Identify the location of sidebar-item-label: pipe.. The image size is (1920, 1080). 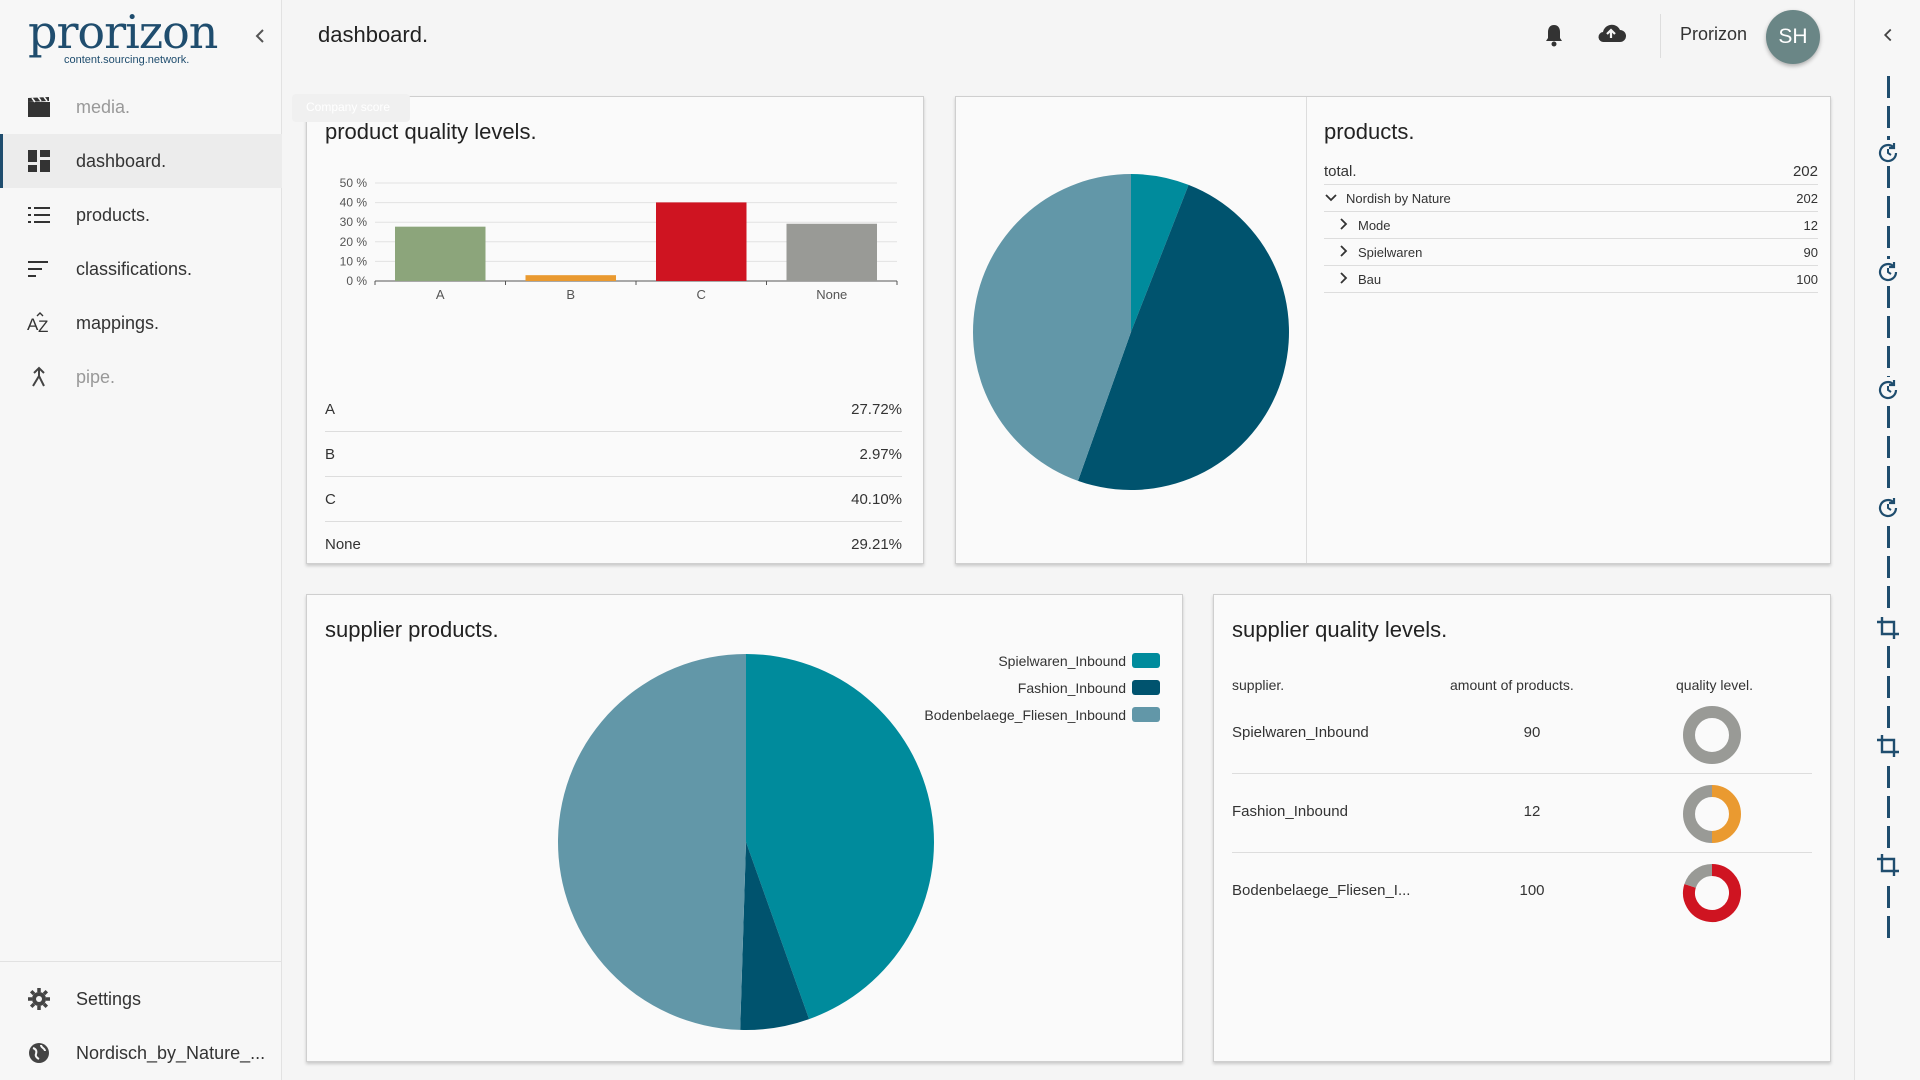
(96, 376).